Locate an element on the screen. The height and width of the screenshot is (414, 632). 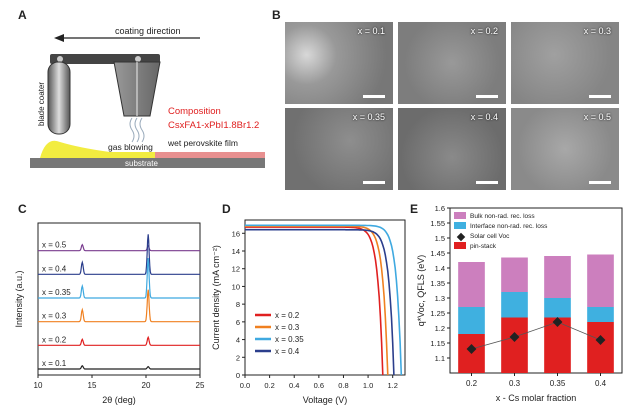
legend-label: x = 0.2 is located at coordinates (287, 315).